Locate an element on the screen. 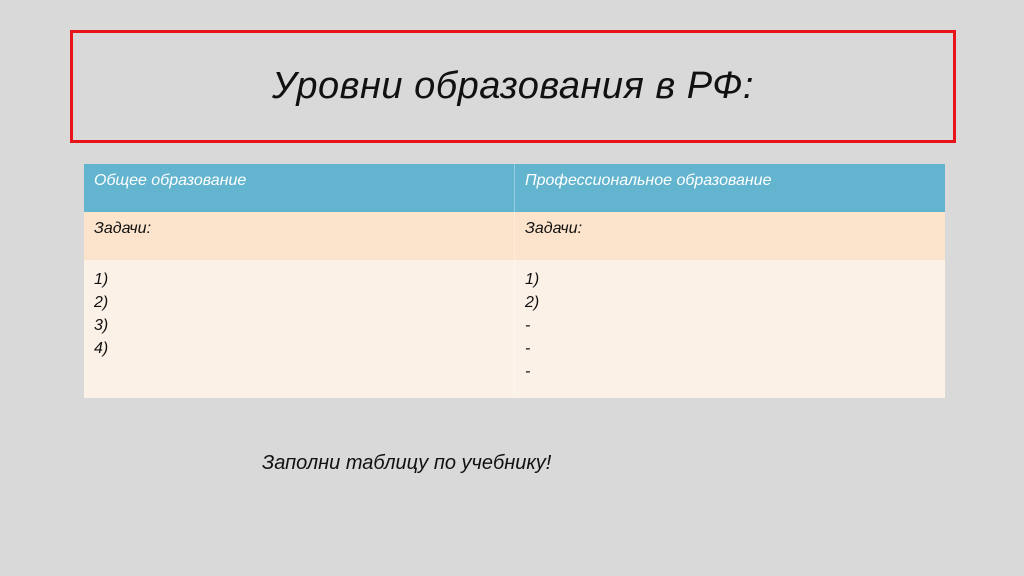 The height and width of the screenshot is (576, 1024). instruction-text: Заполни таблицу по учебнику! is located at coordinates (407, 463).